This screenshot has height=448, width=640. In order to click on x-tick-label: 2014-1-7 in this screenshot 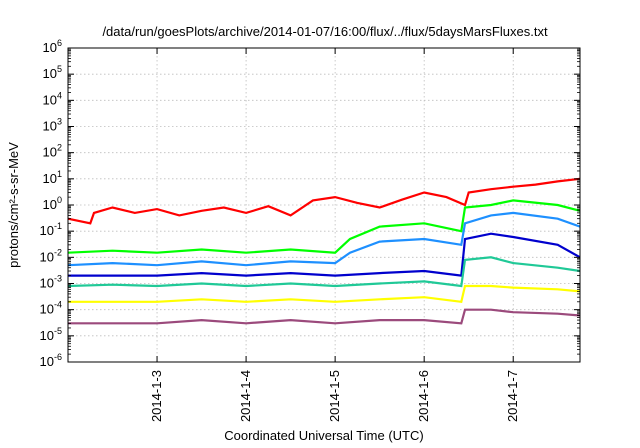, I will do `click(512, 396)`.